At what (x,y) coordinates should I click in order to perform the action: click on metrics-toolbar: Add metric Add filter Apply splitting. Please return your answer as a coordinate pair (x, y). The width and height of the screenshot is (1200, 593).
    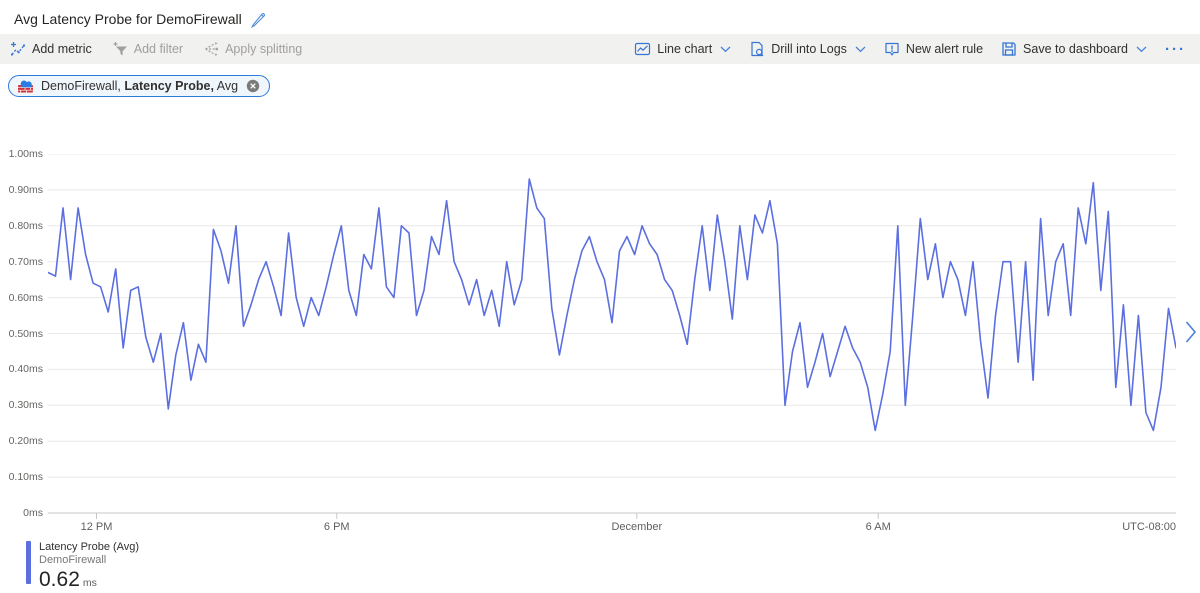
    Looking at the image, I should click on (600, 49).